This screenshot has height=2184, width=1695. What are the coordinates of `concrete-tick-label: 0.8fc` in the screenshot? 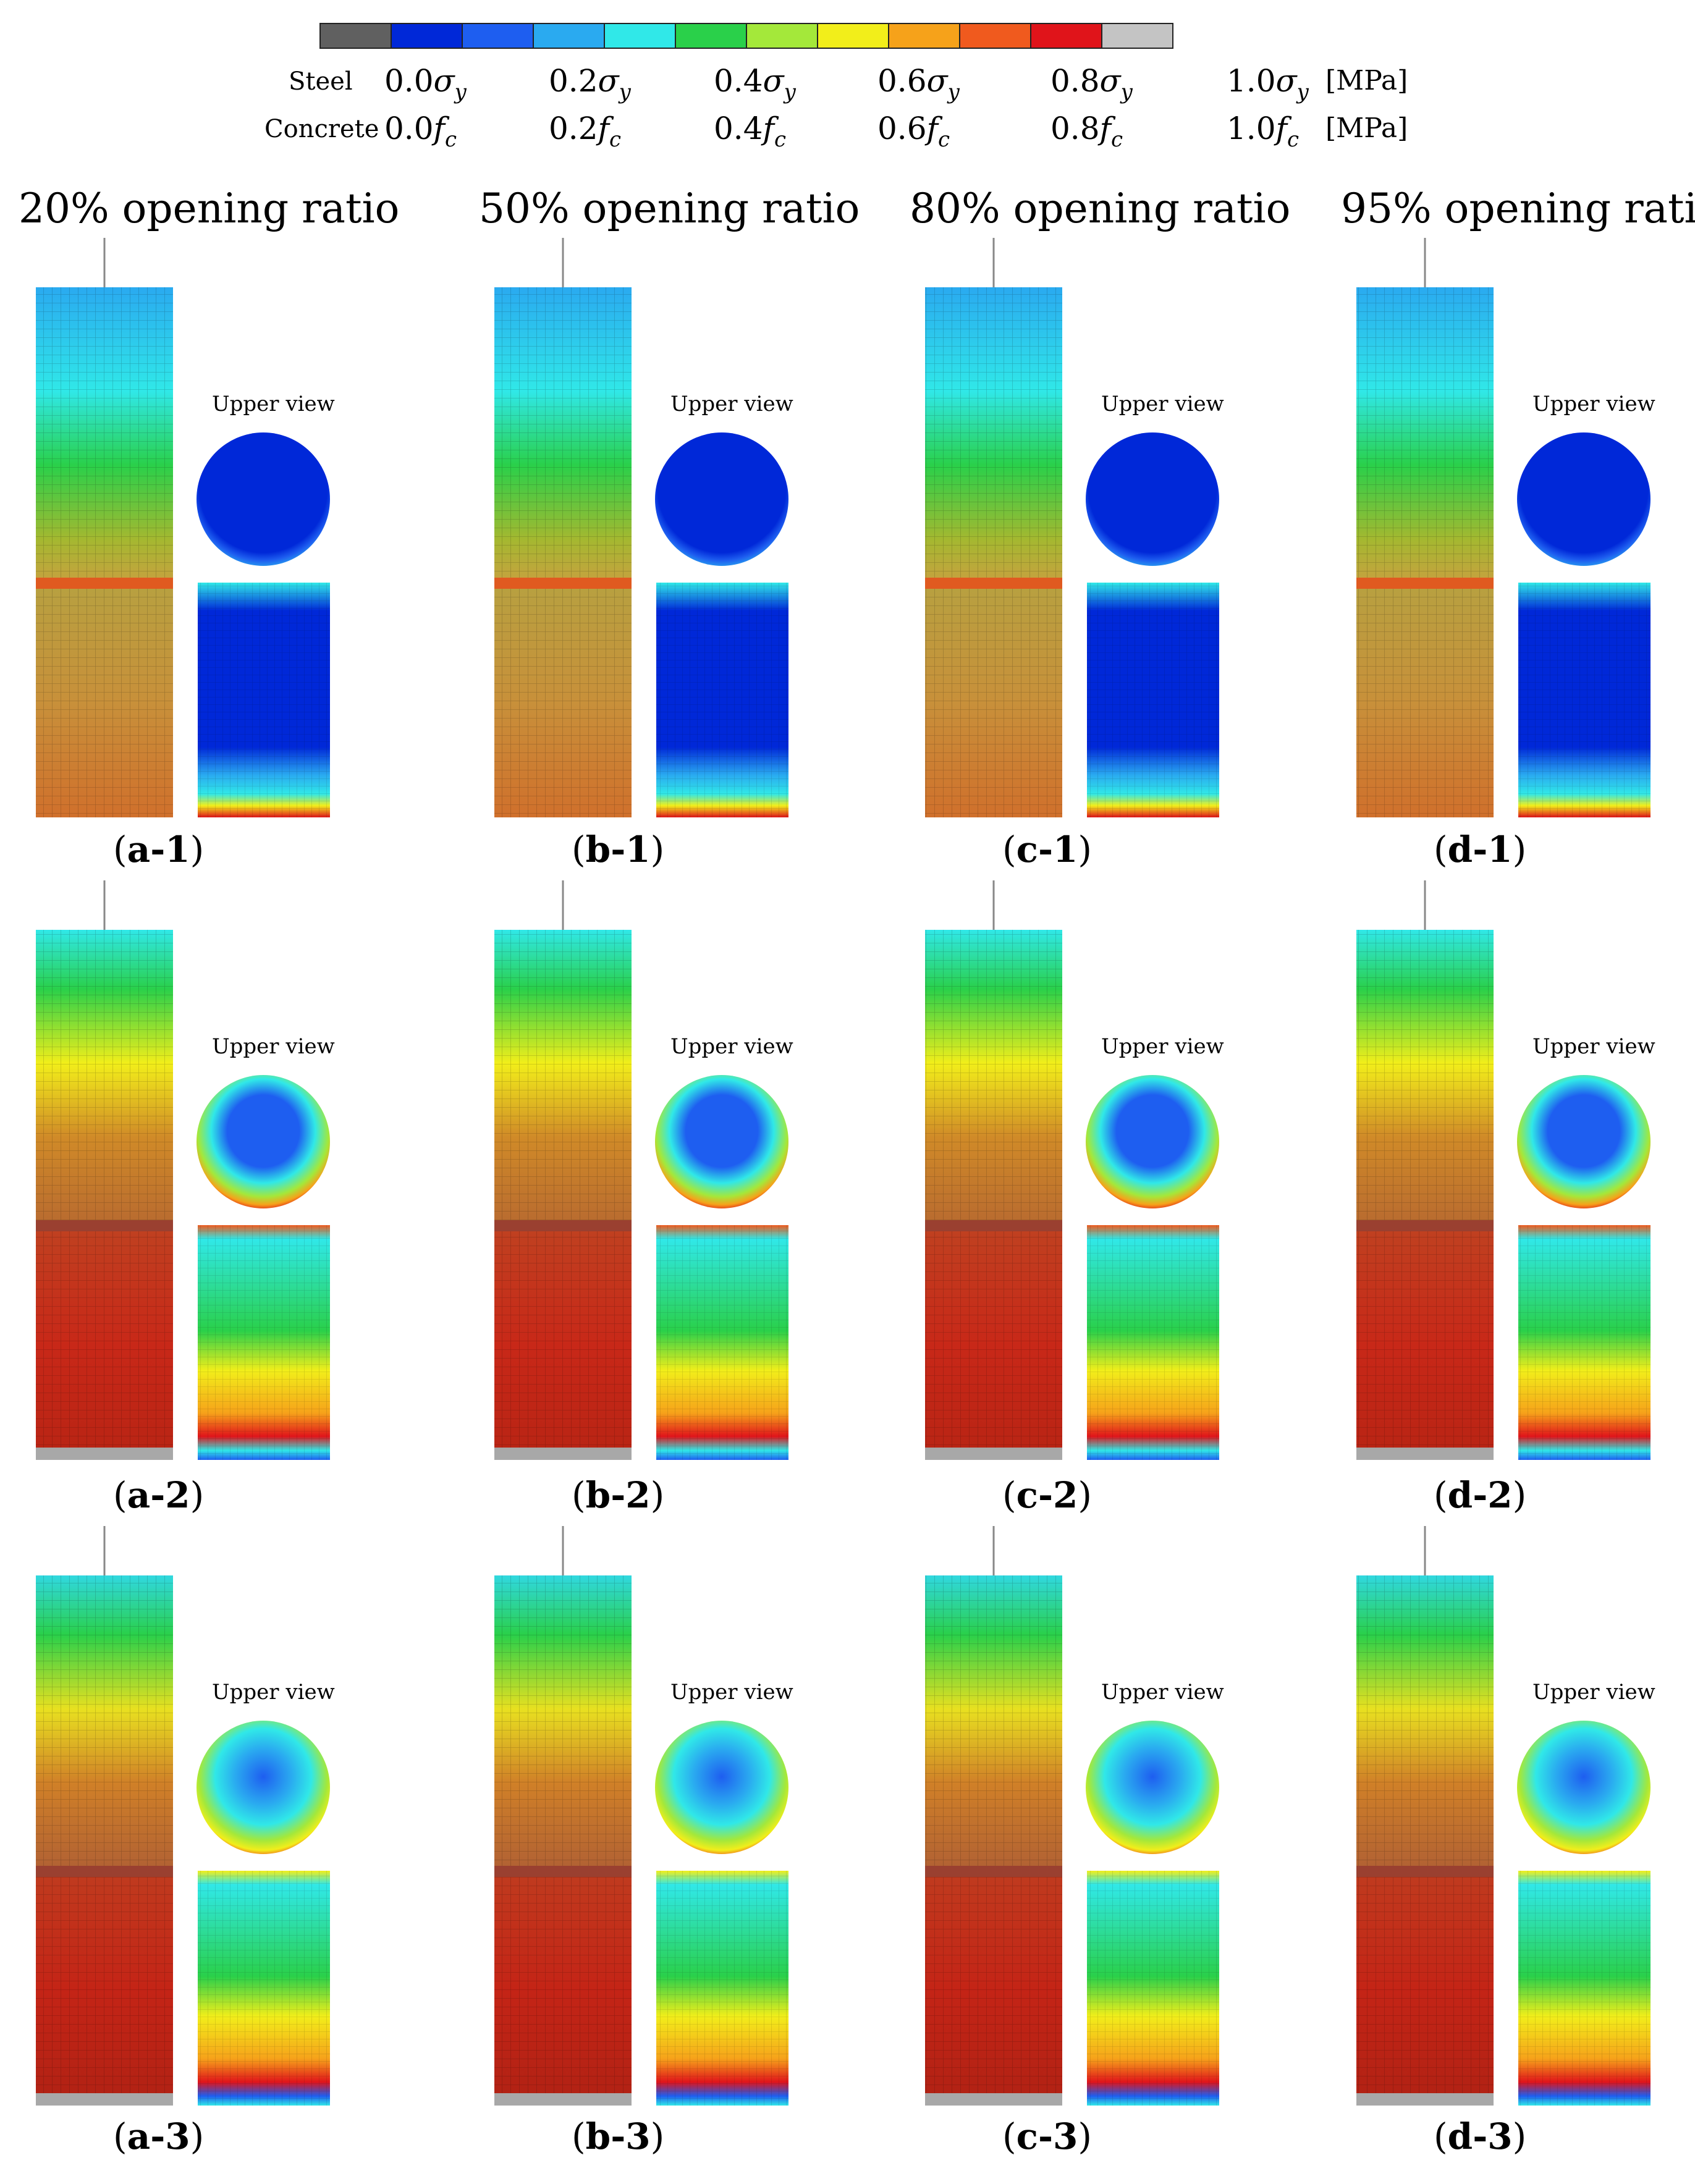 It's located at (1086, 131).